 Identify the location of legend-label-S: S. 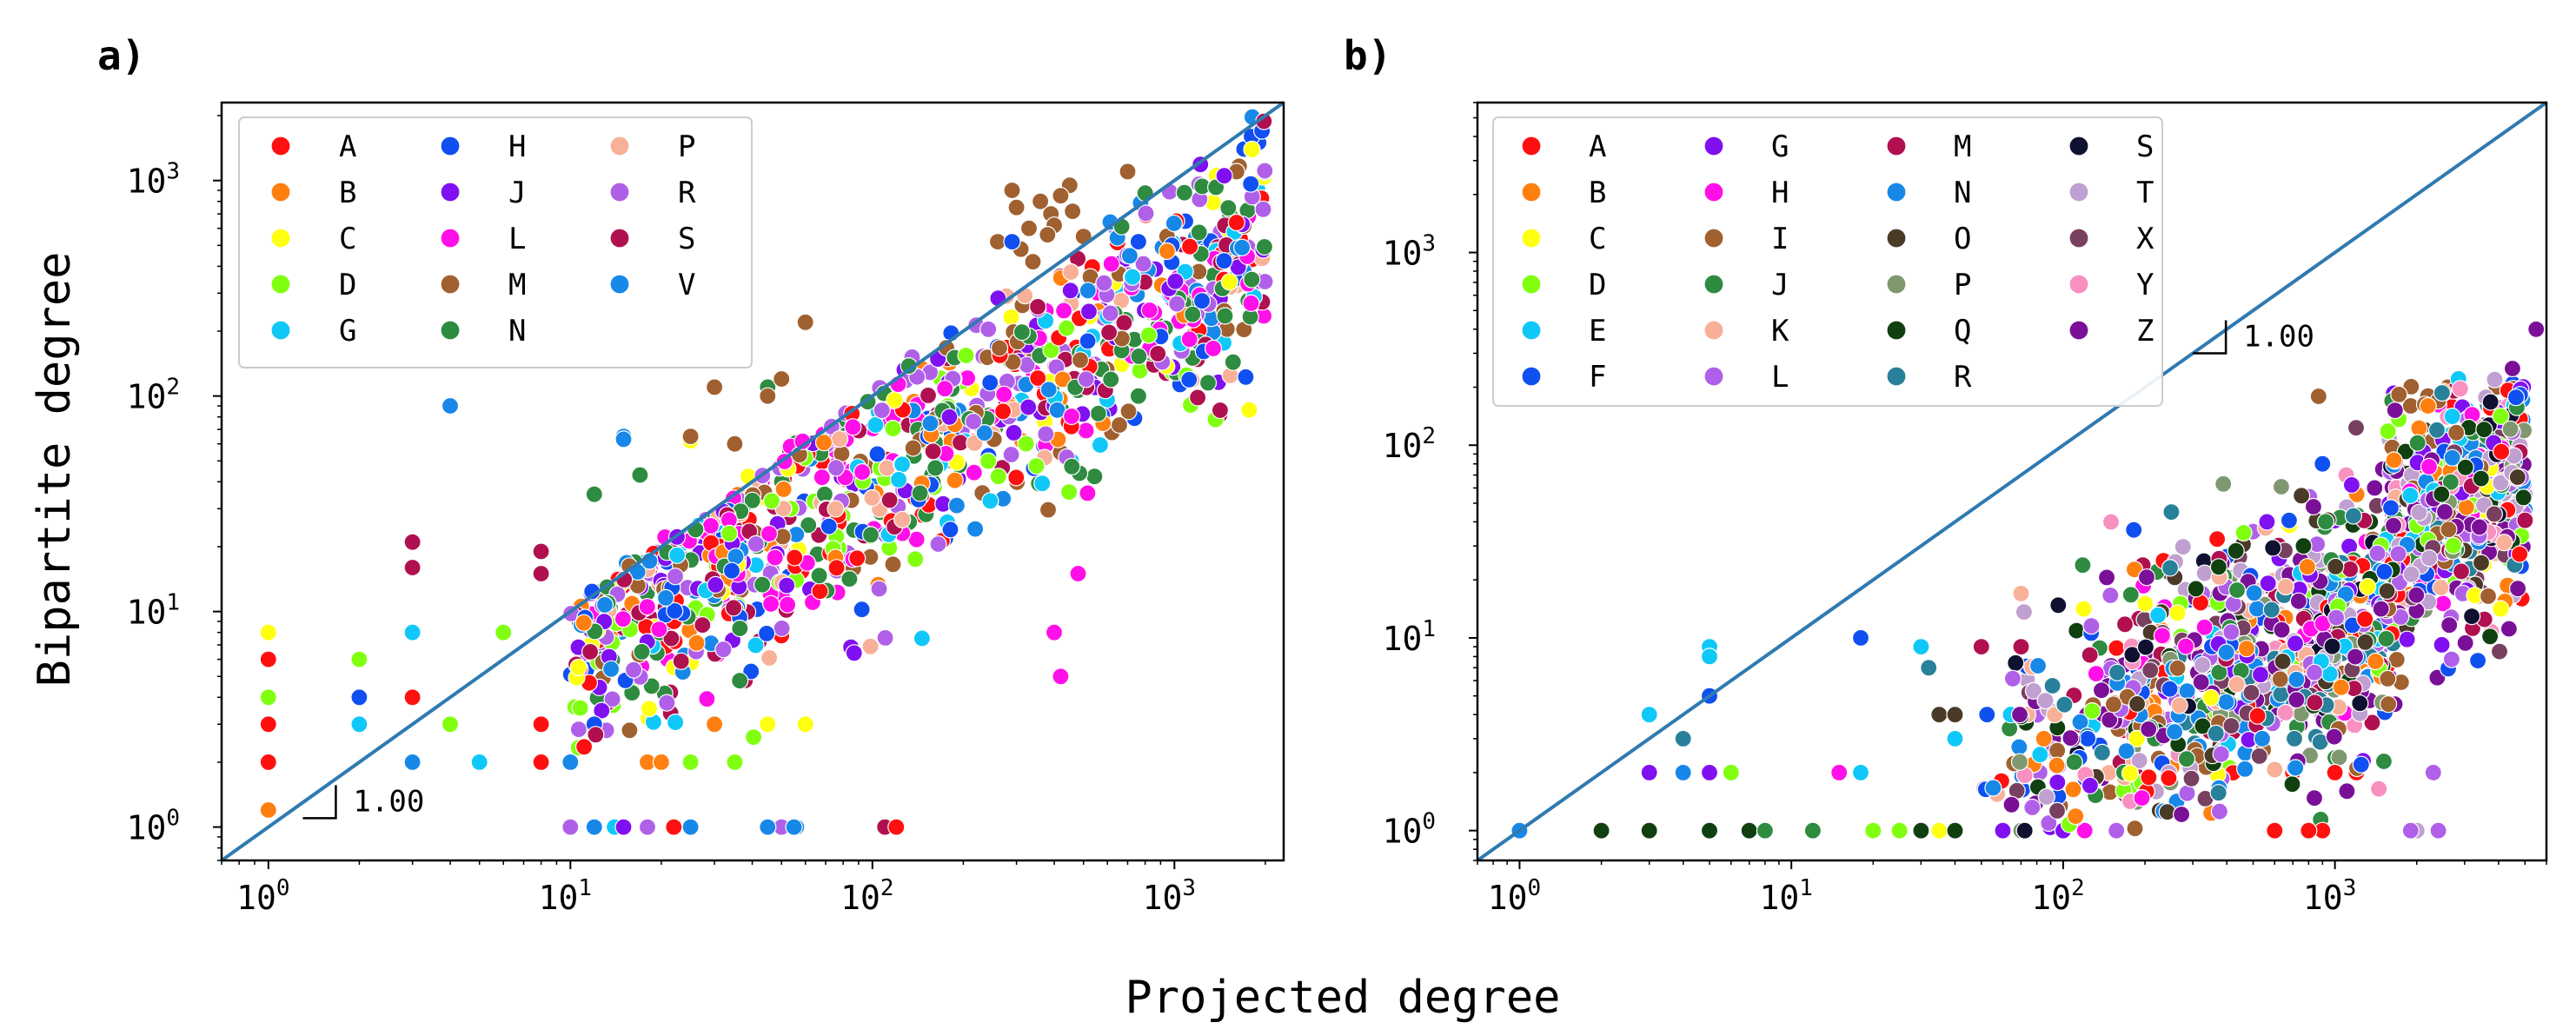
(686, 239).